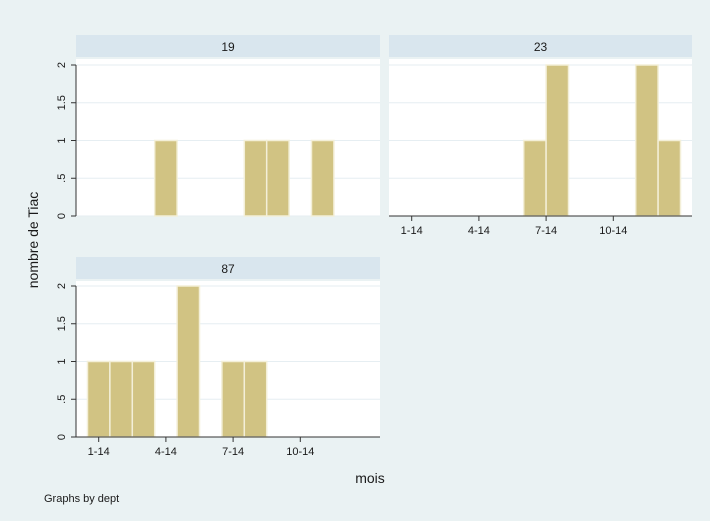 Image resolution: width=710 pixels, height=526 pixels. I want to click on panel-title: 23, so click(541, 47).